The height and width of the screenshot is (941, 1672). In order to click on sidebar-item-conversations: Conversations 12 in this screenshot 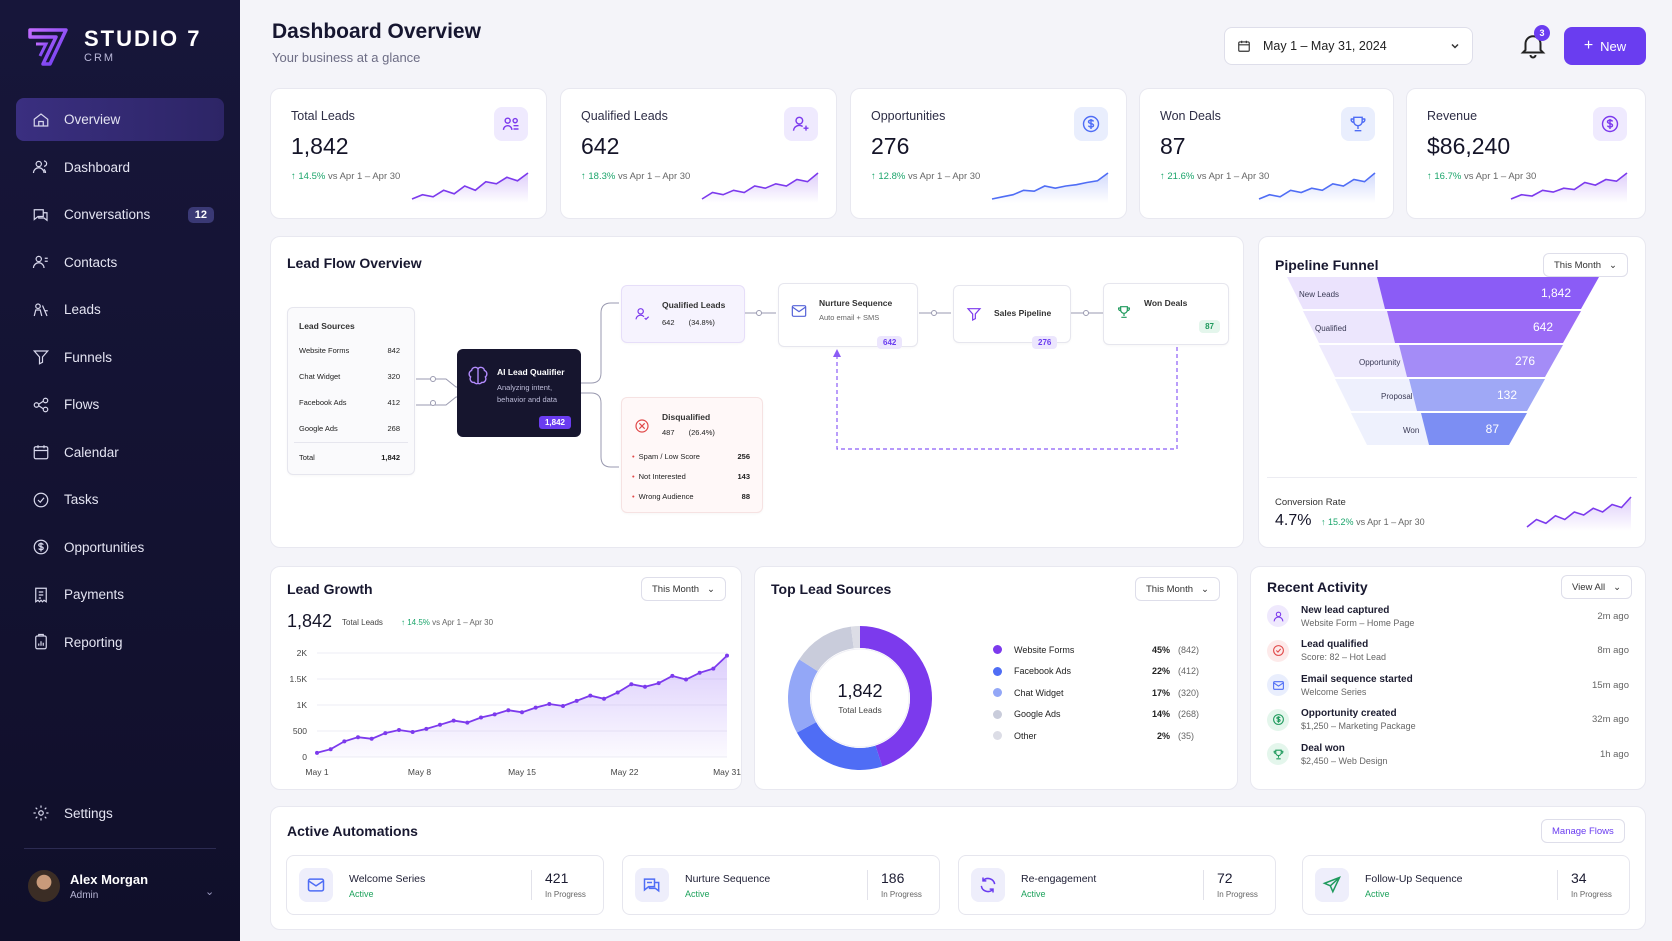, I will do `click(120, 214)`.